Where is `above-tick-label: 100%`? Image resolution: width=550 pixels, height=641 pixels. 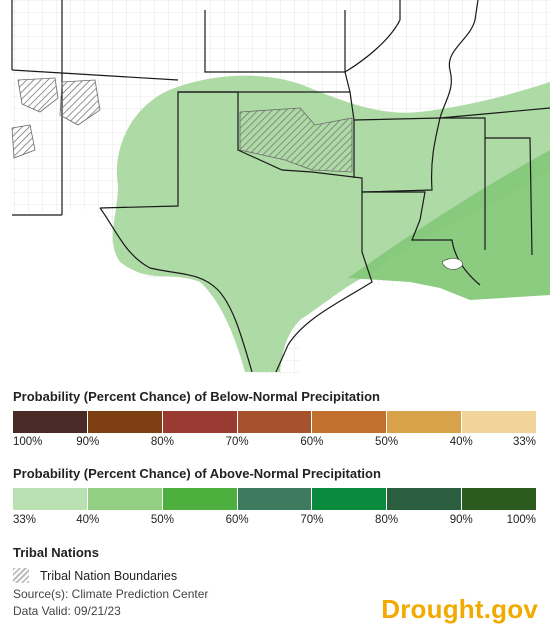
above-tick-label: 100% is located at coordinates (521, 520).